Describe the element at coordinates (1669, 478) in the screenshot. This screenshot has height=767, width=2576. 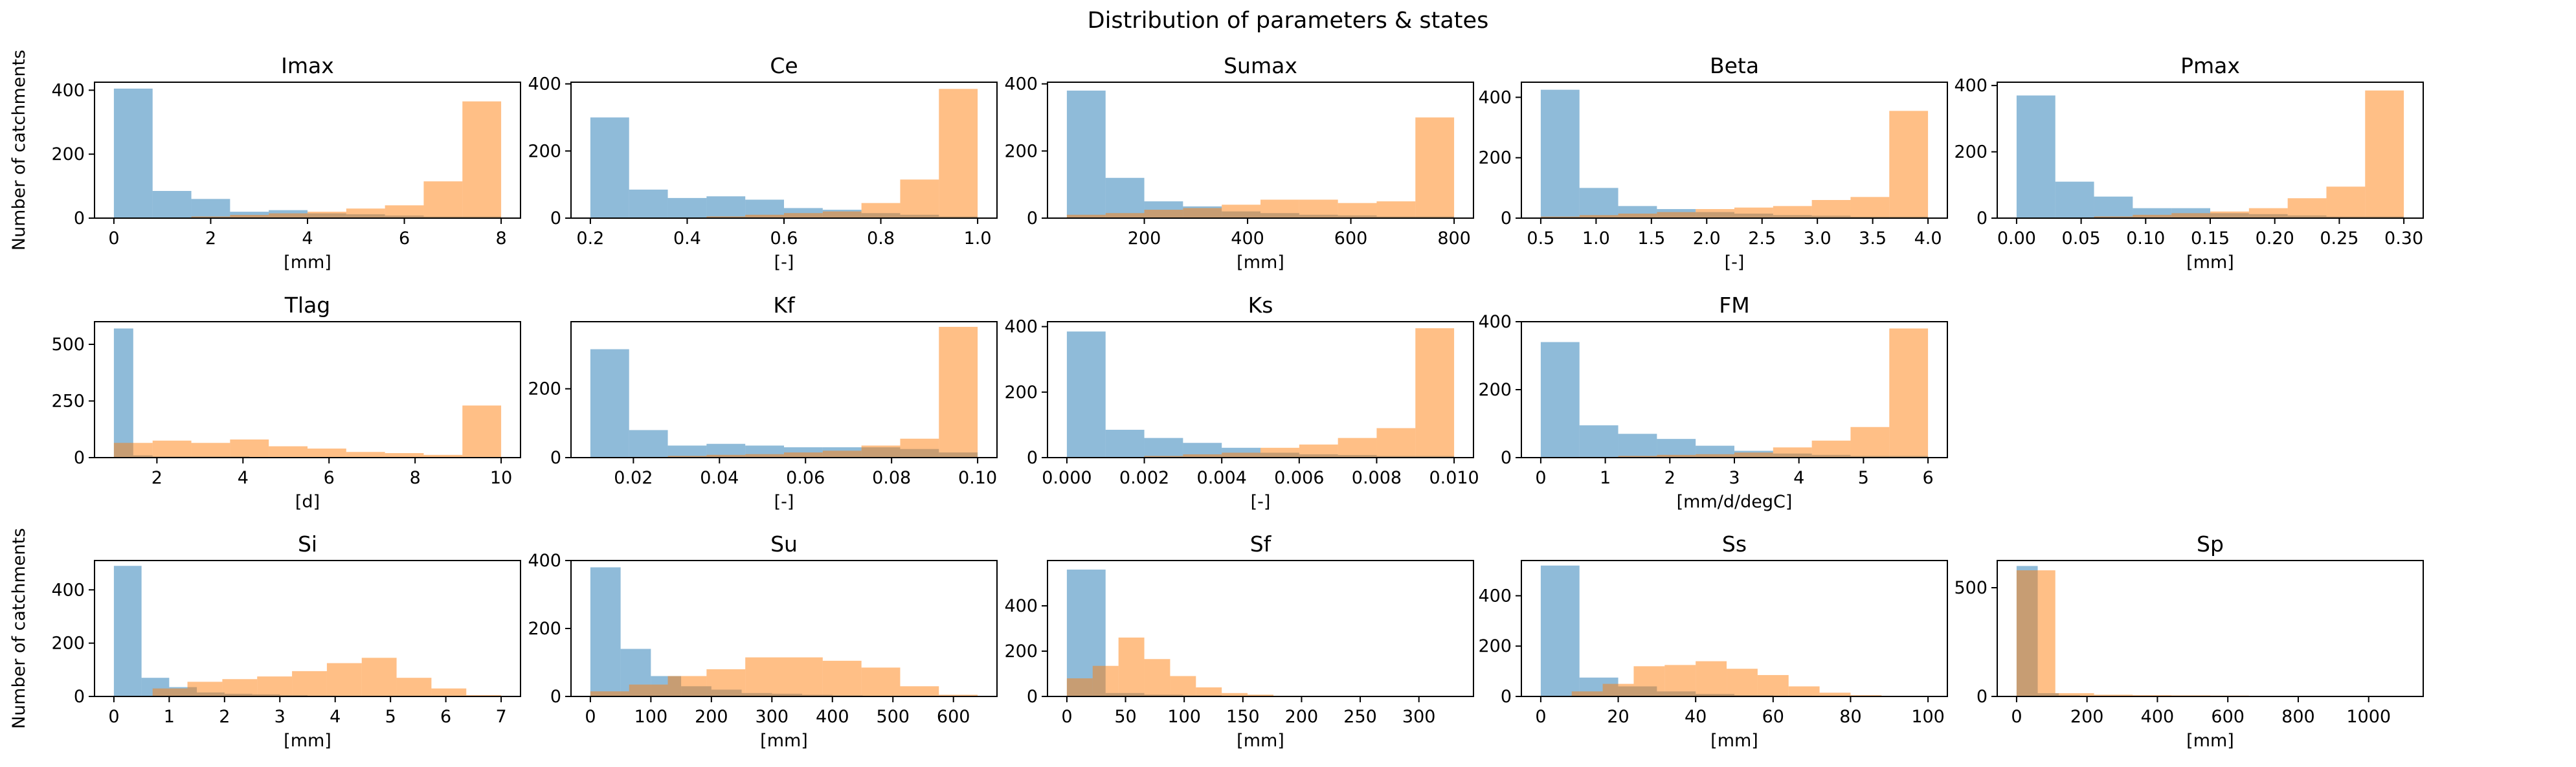
I see `x-tick-label: 2` at that location.